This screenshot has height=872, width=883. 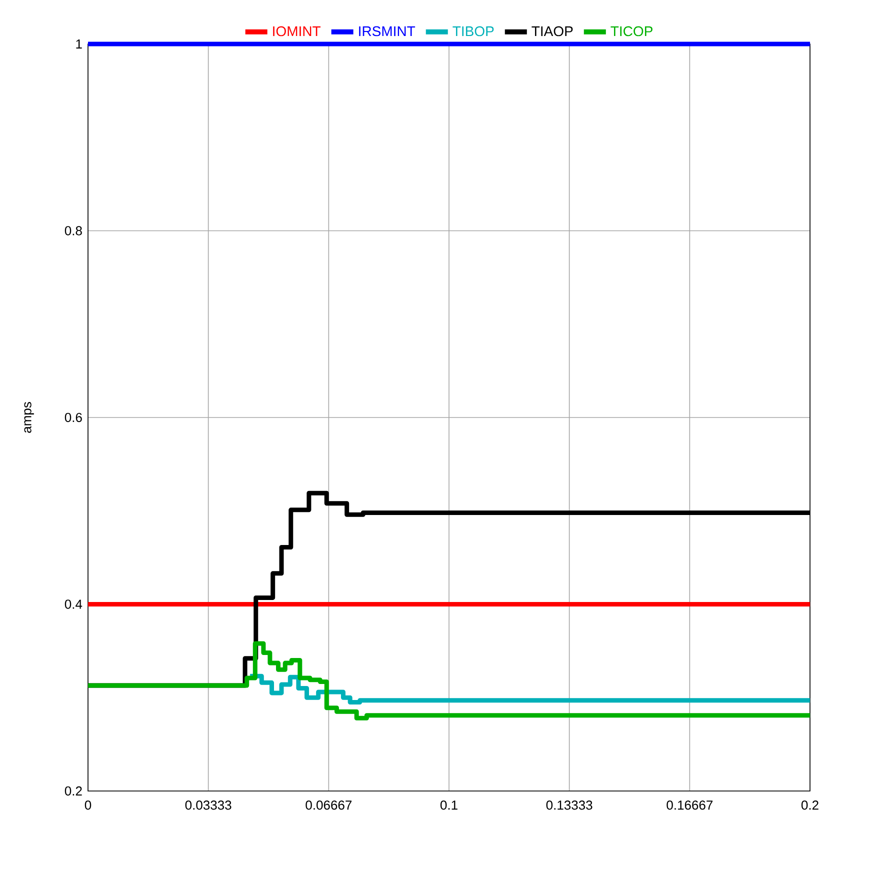 I want to click on x-tick-label: 0, so click(x=88, y=805).